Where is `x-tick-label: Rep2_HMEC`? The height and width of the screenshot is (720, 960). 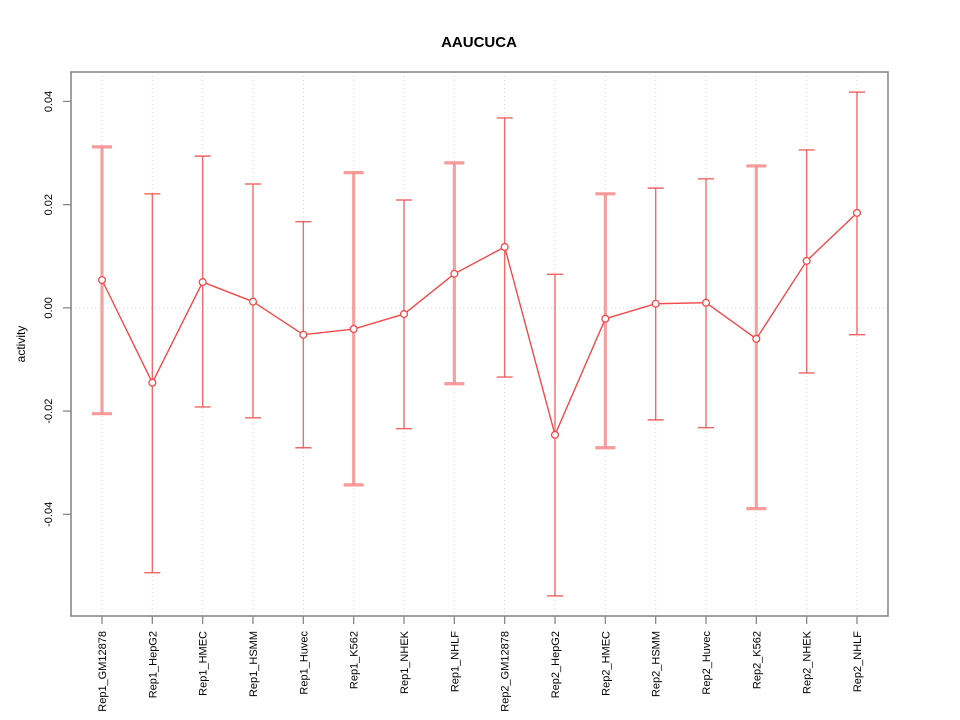 x-tick-label: Rep2_HMEC is located at coordinates (606, 663).